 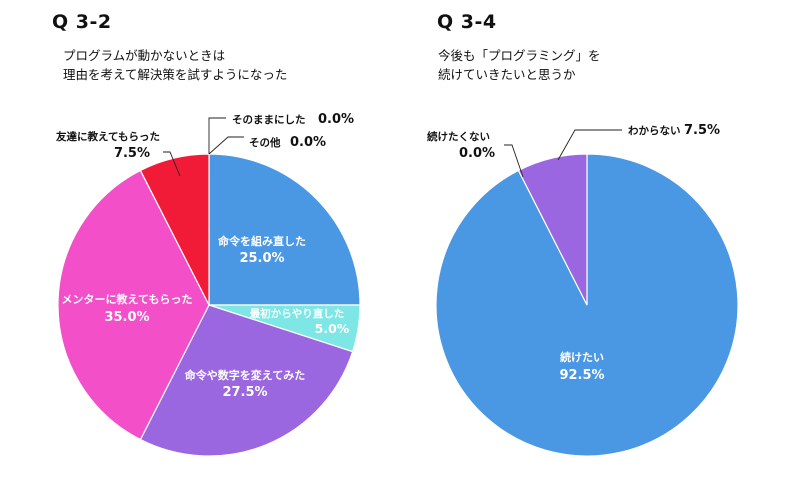 I want to click on slice-label: 最初からやり直した, so click(x=297, y=313).